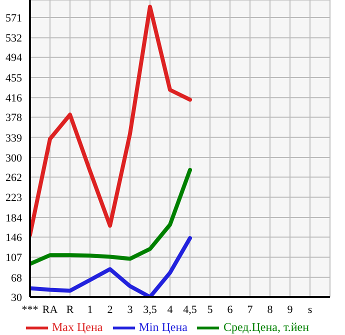  What do you see at coordinates (310, 310) in the screenshot?
I see `x-tick-label: s` at bounding box center [310, 310].